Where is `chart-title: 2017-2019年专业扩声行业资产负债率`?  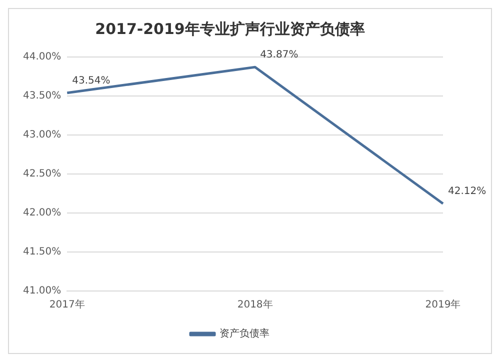 chart-title: 2017-2019年专业扩声行业资产负债率 is located at coordinates (230, 29).